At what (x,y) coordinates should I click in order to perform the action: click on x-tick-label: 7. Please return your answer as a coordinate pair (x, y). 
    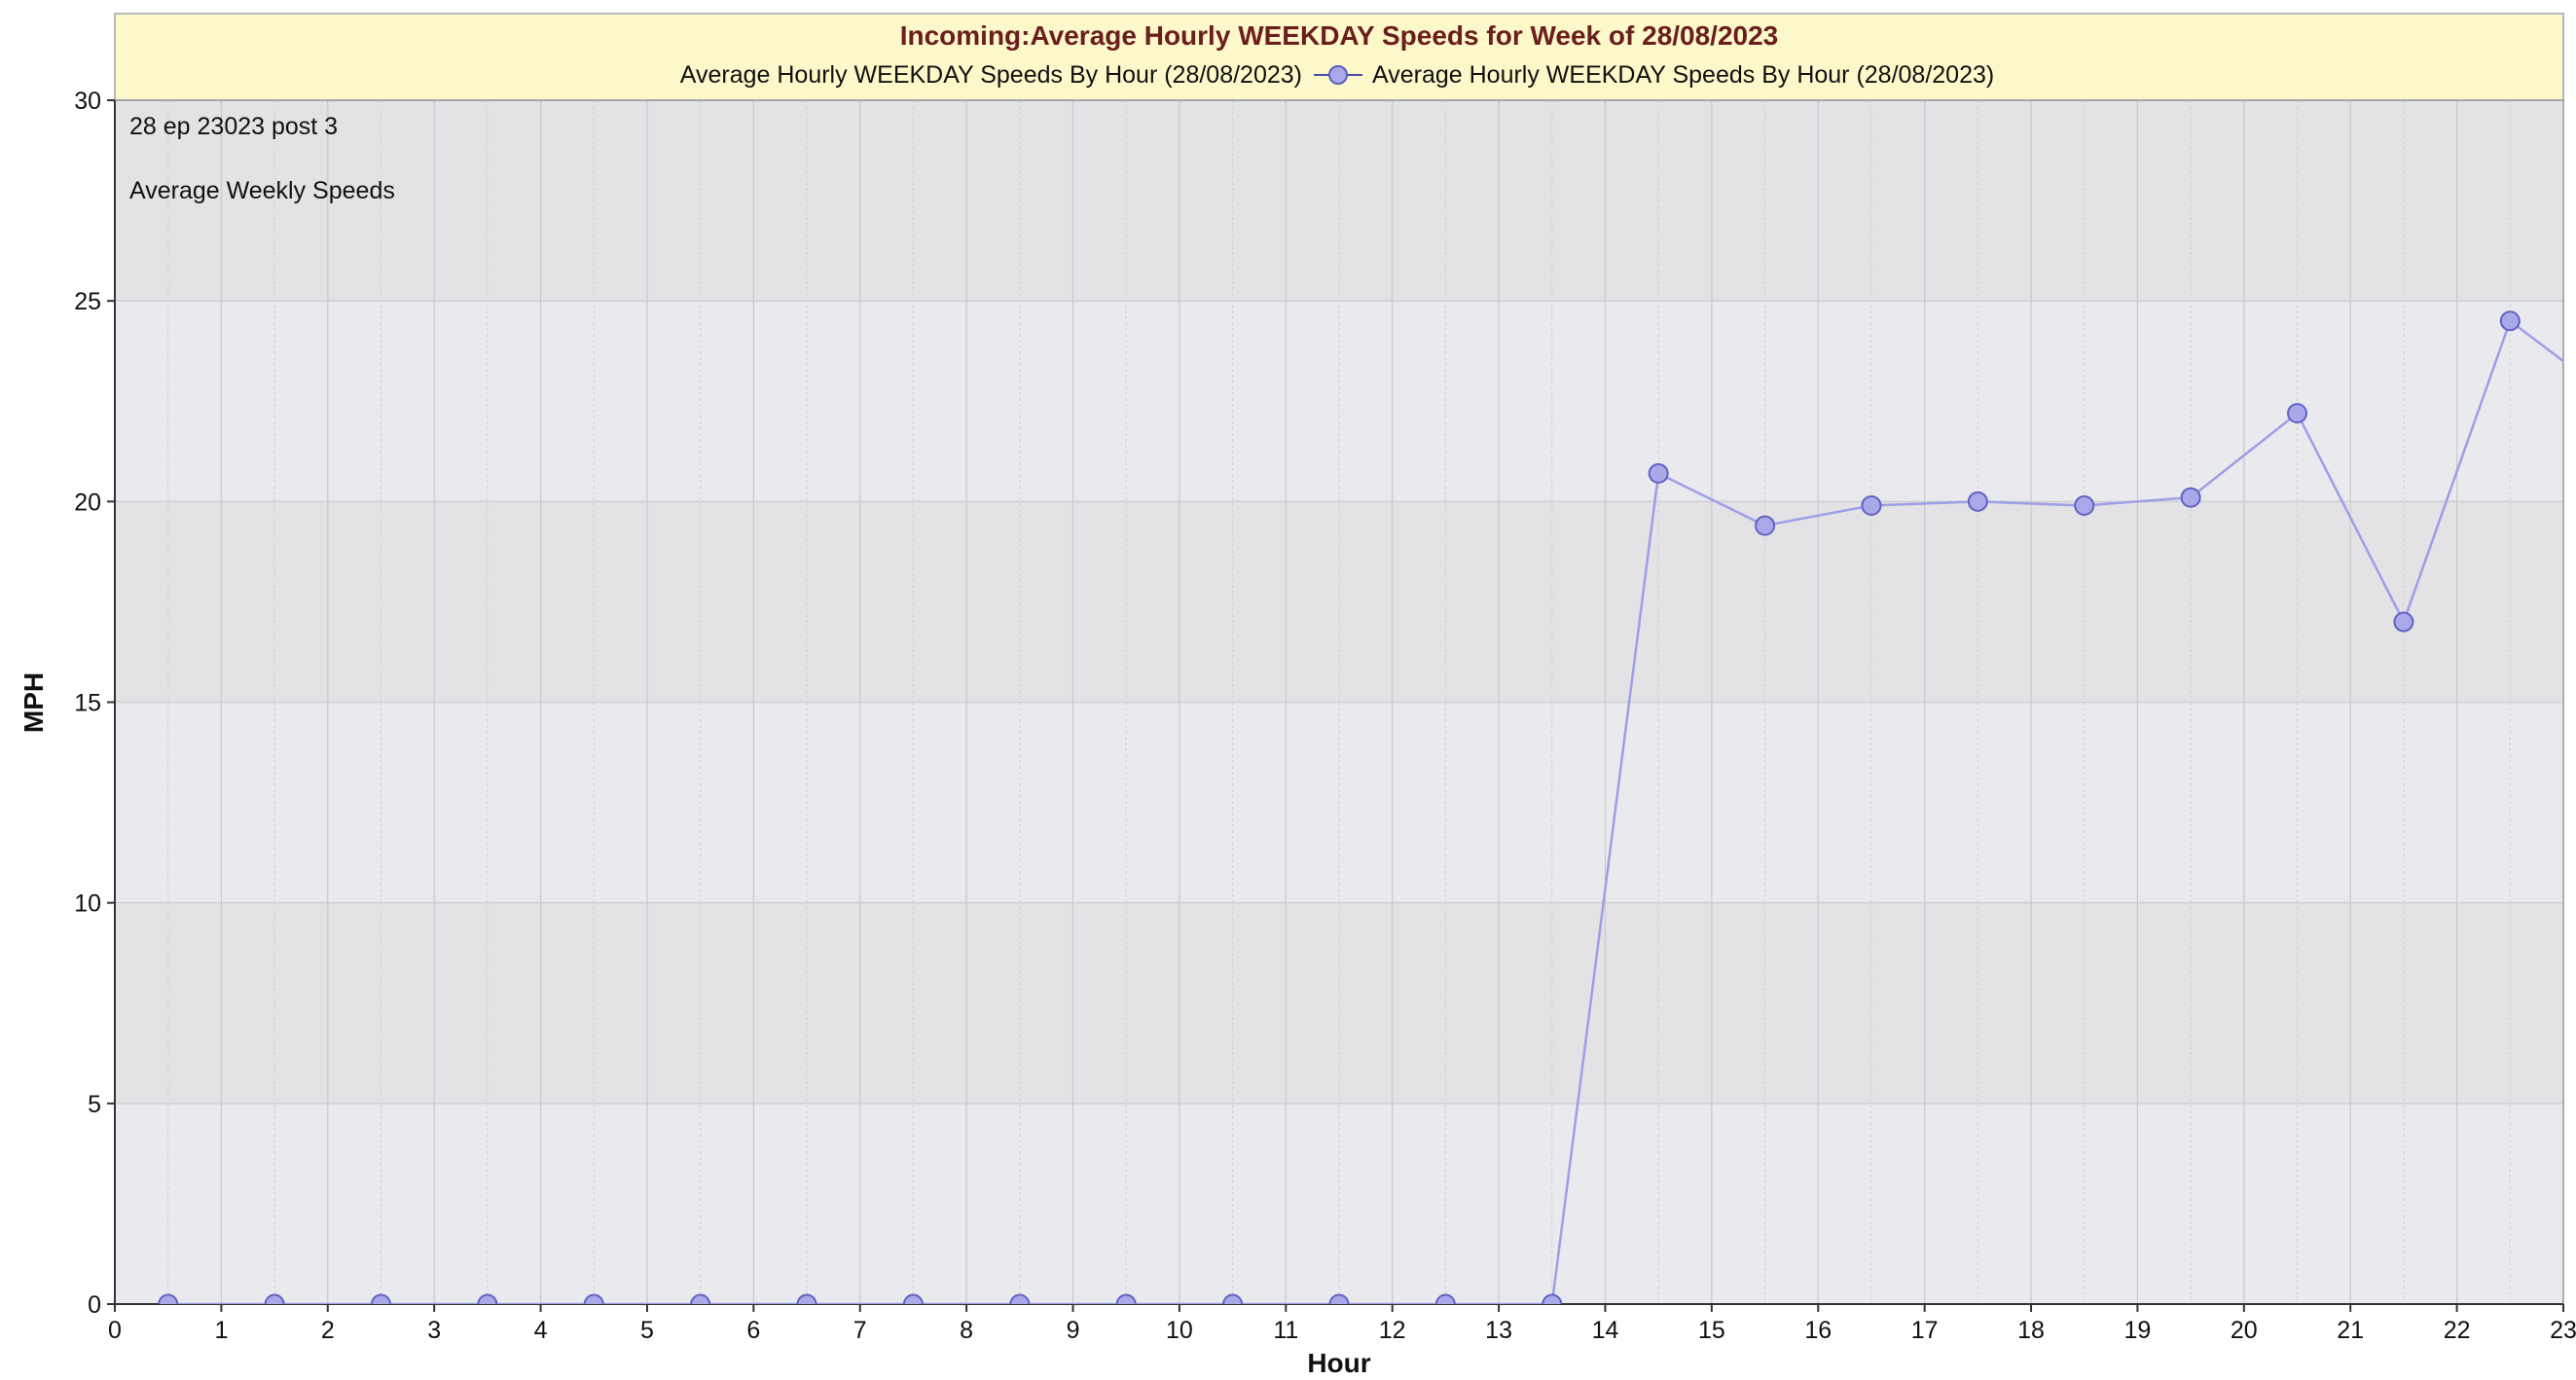
    Looking at the image, I should click on (860, 1331).